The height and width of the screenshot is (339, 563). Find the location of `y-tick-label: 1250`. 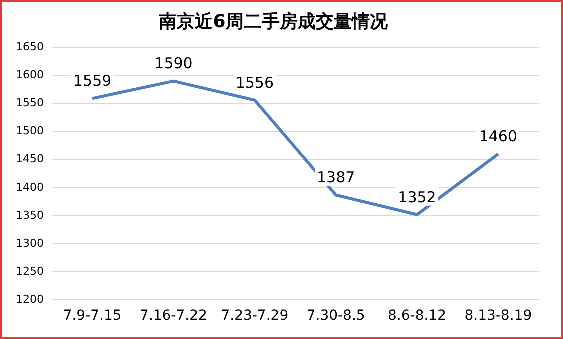

y-tick-label: 1250 is located at coordinates (30, 271).